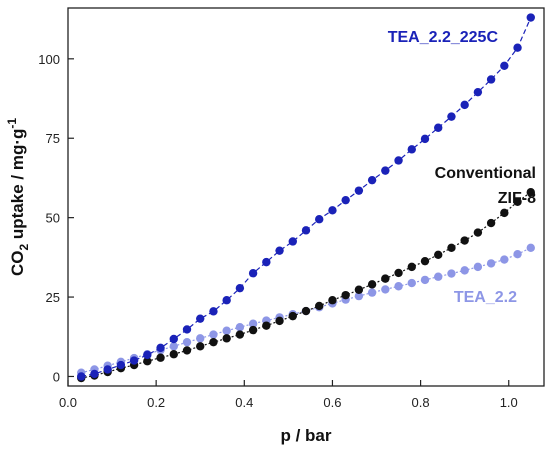 The width and height of the screenshot is (550, 451). I want to click on y-tick-label: 50, so click(53, 218).